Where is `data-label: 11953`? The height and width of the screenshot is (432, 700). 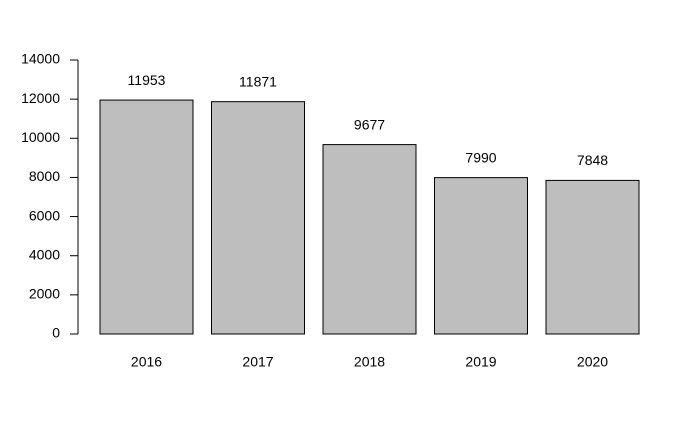
data-label: 11953 is located at coordinates (147, 80).